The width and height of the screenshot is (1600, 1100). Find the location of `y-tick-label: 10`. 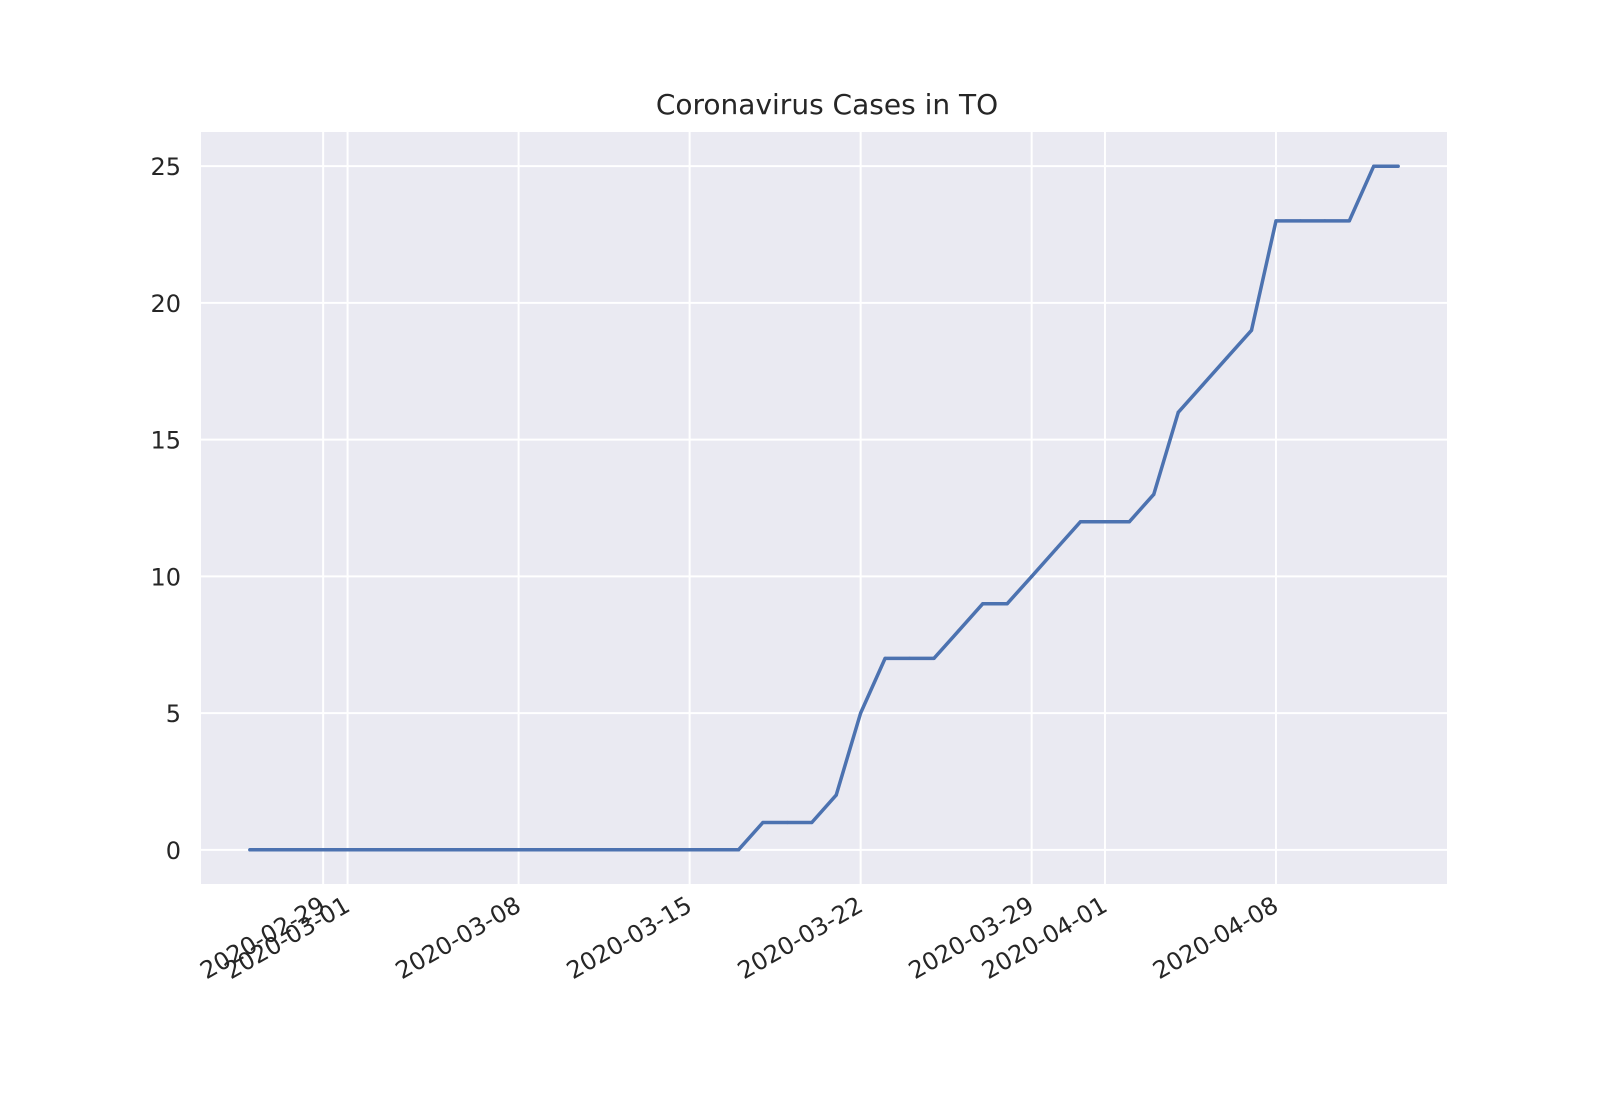

y-tick-label: 10 is located at coordinates (165, 577).